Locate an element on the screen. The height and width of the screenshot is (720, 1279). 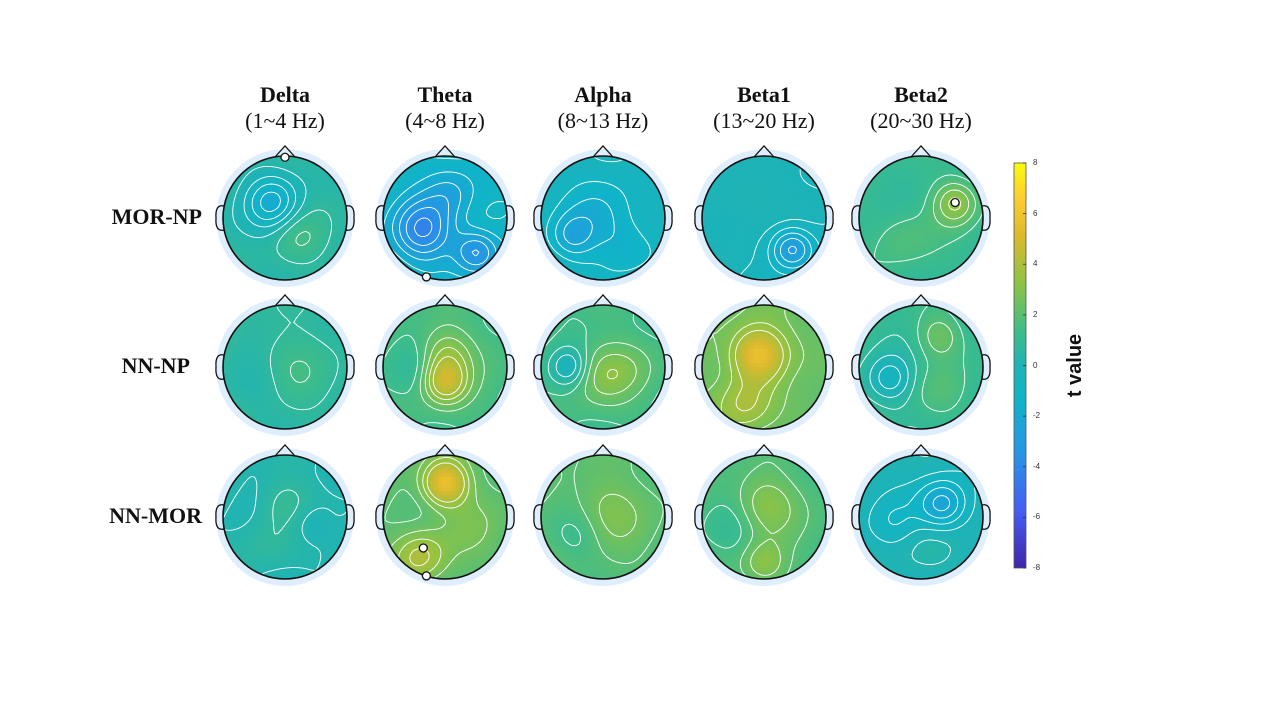
colorbar-tick: 8 is located at coordinates (1035, 162).